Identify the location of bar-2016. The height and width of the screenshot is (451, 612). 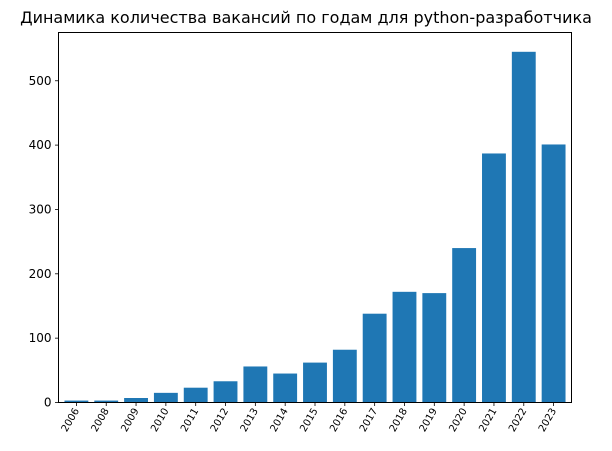
(344, 376).